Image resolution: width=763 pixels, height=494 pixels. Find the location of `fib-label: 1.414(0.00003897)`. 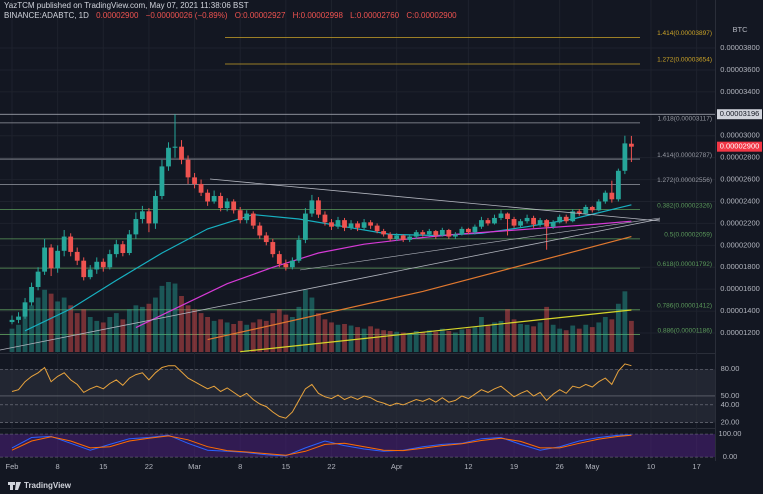

fib-label: 1.414(0.00003897) is located at coordinates (684, 33).